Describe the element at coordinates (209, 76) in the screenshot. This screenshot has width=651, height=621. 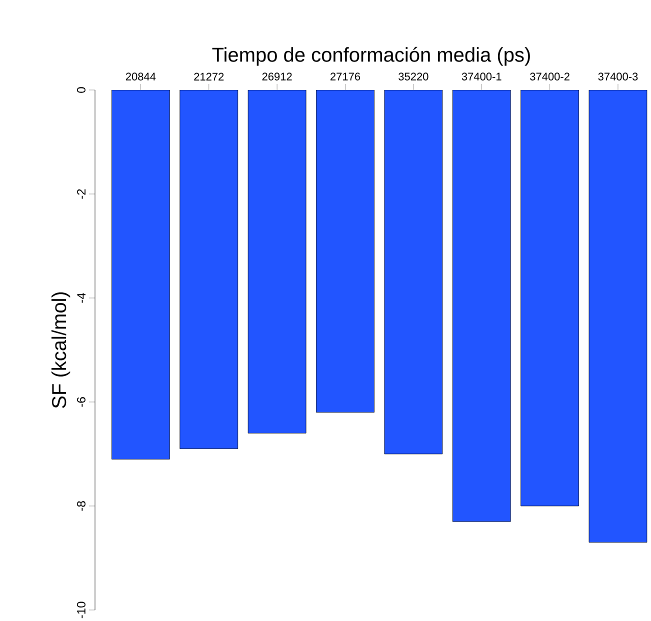
I see `x-tick-label: 21272` at that location.